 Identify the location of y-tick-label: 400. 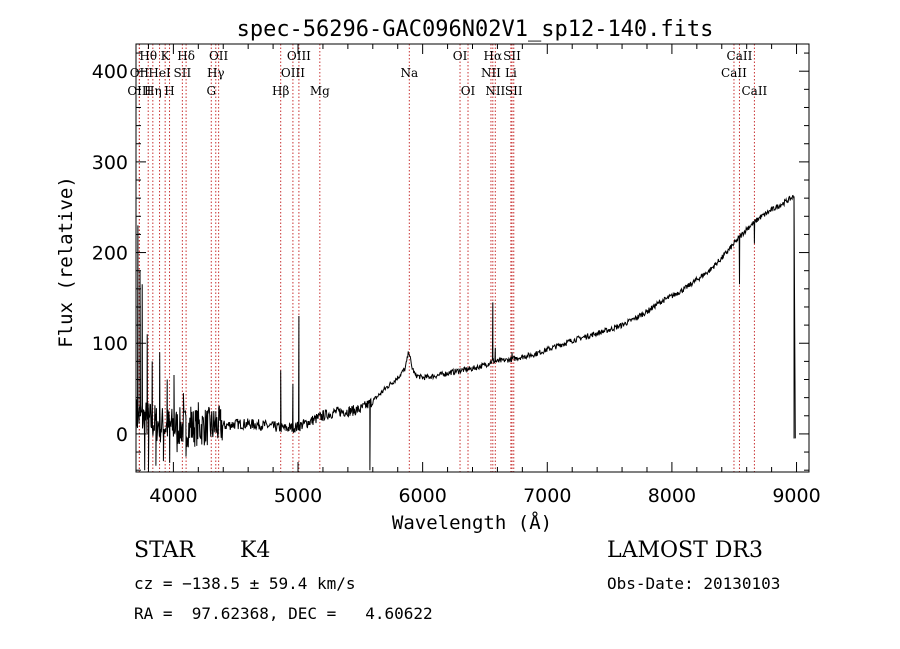
(110, 72).